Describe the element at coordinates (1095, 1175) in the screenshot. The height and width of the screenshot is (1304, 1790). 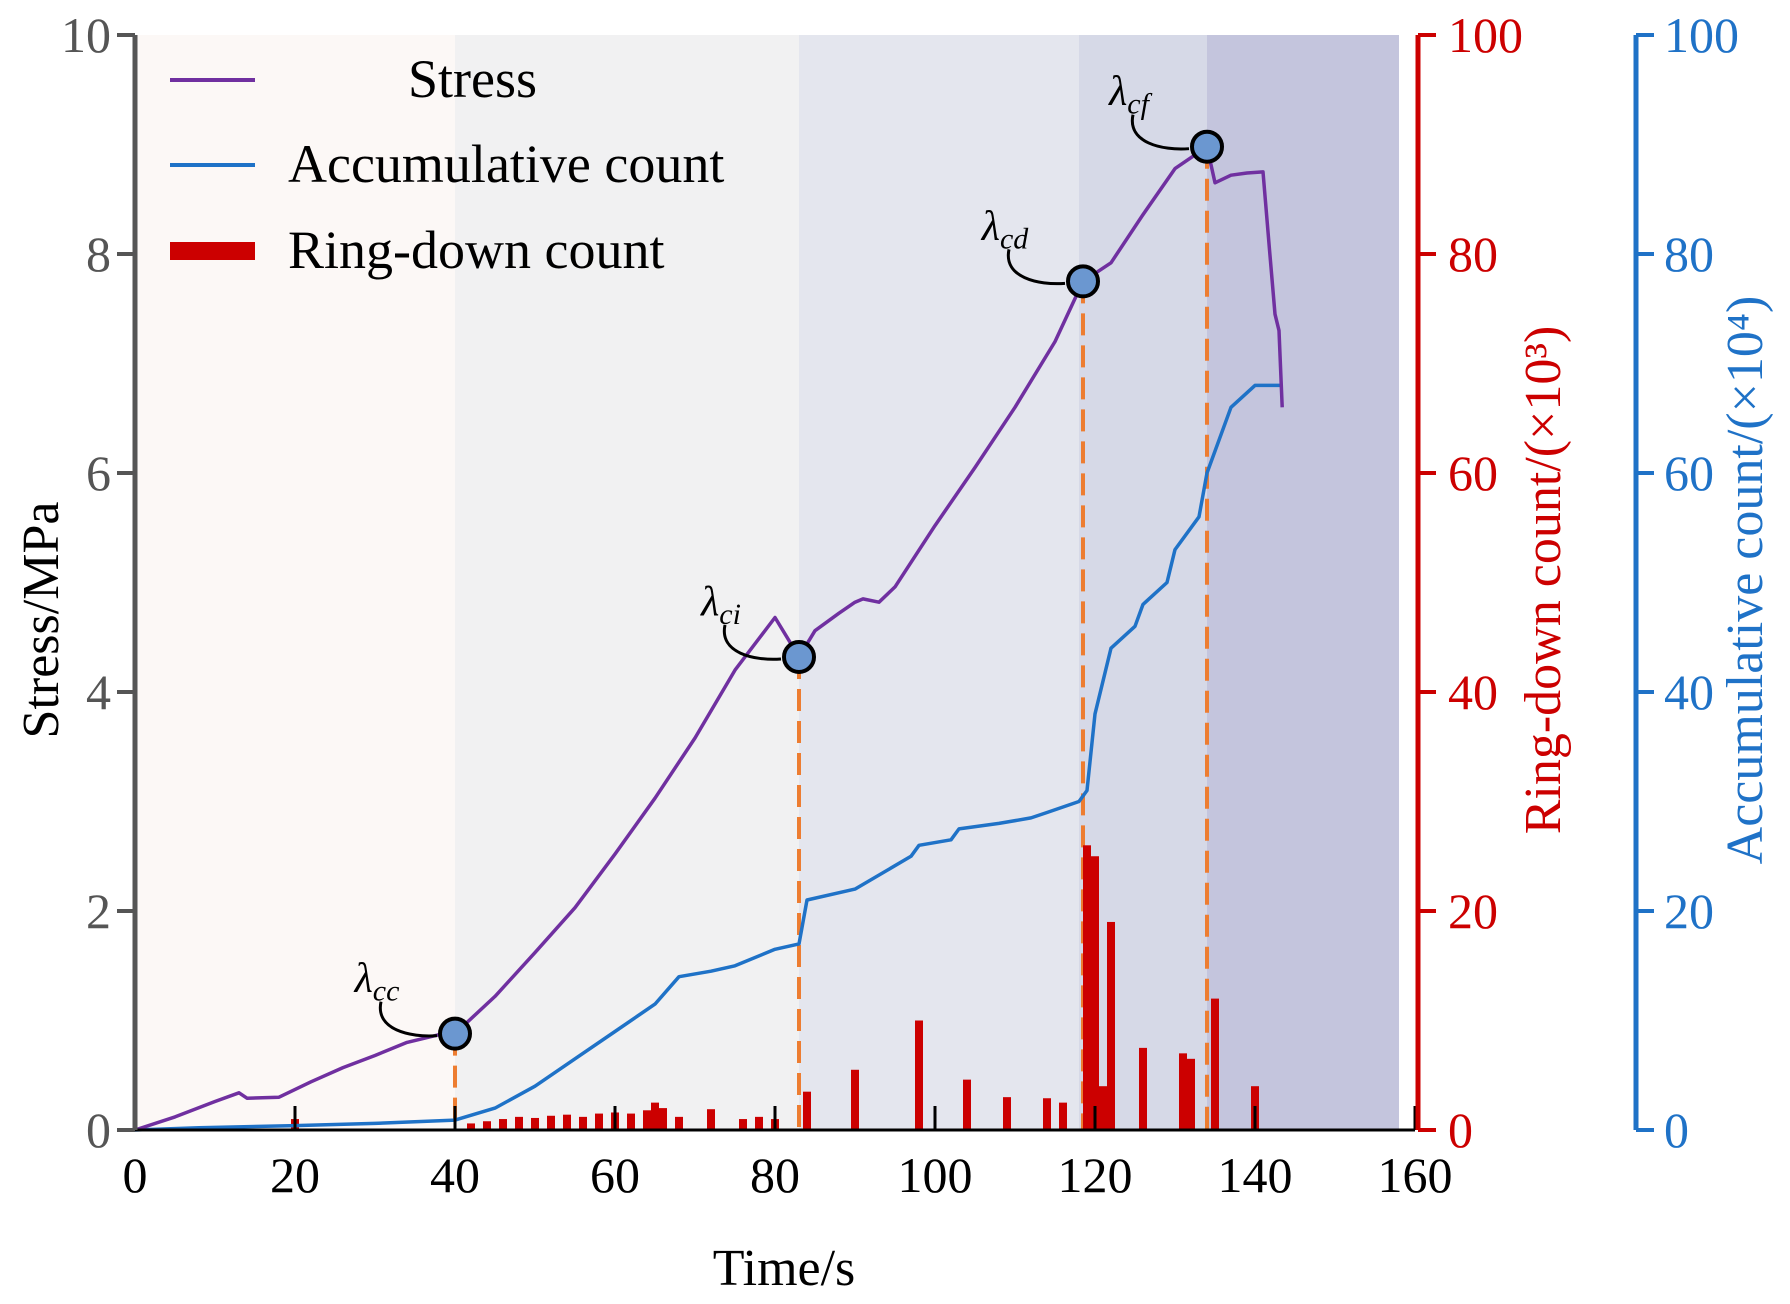
I see `x-tick-label: 120` at that location.